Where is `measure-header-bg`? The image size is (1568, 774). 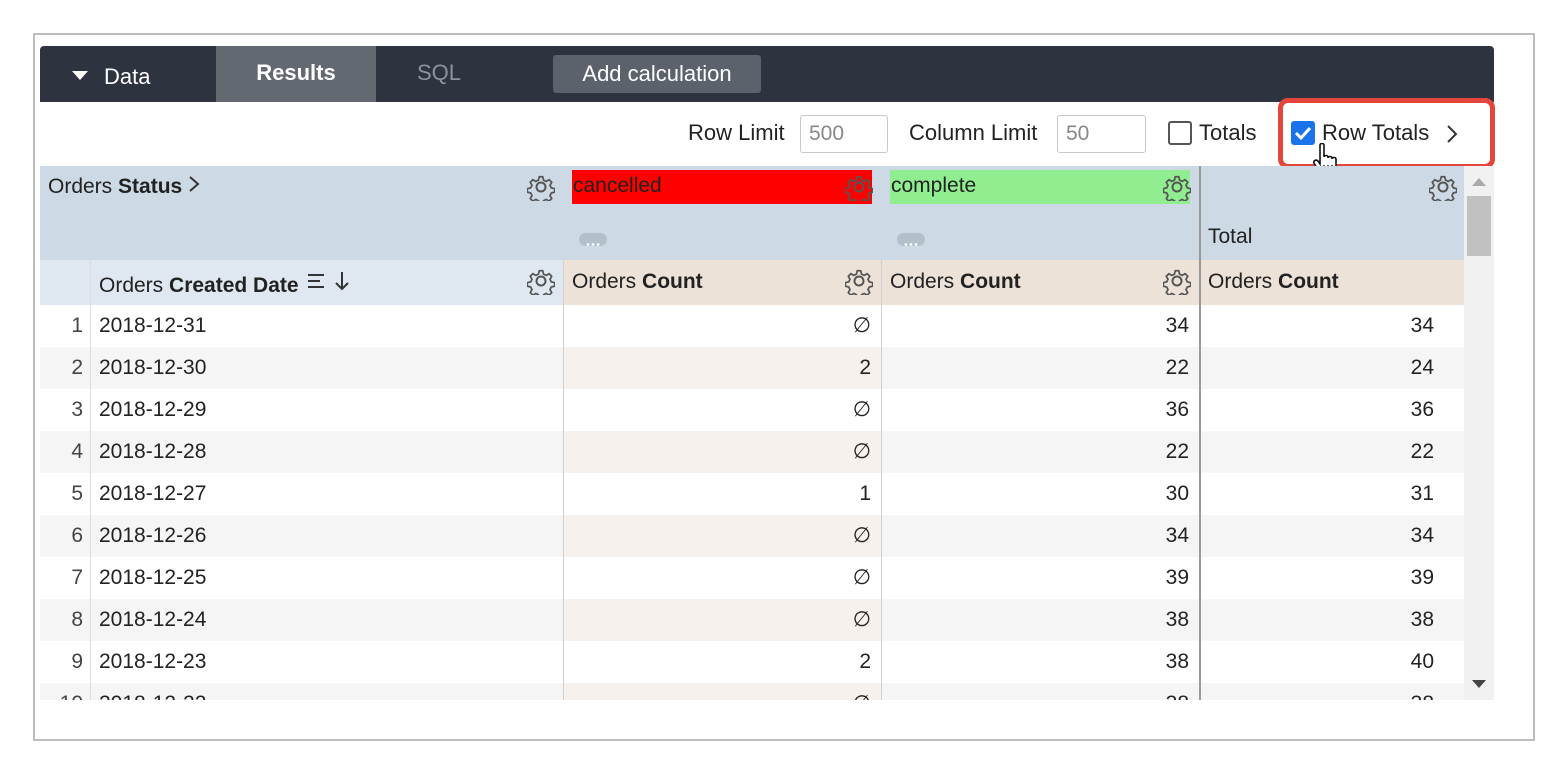
measure-header-bg is located at coordinates (1013, 282).